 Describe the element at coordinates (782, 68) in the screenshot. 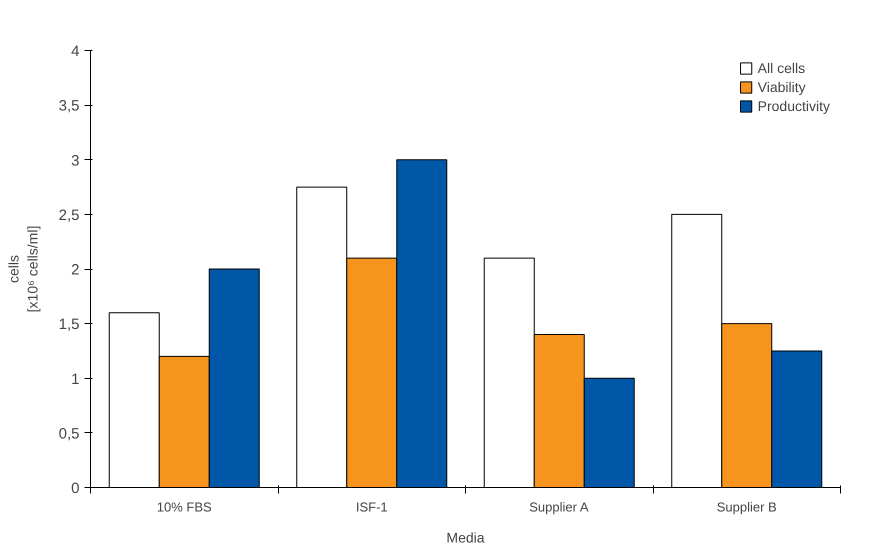

I see `legend-label: All cells` at that location.